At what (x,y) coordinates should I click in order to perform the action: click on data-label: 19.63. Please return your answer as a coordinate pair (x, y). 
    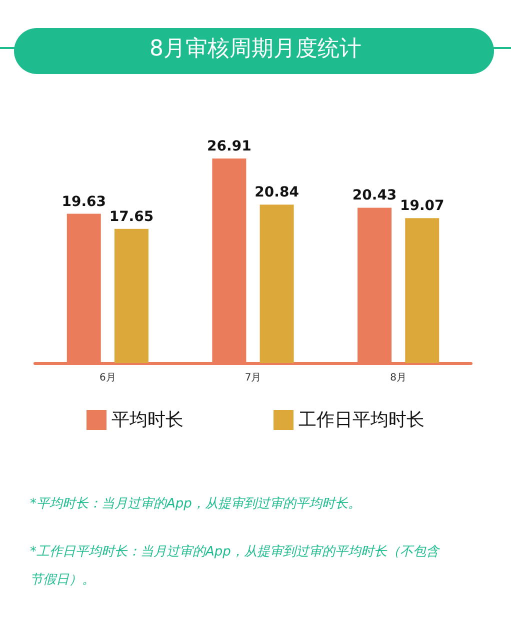
    Looking at the image, I should click on (84, 202).